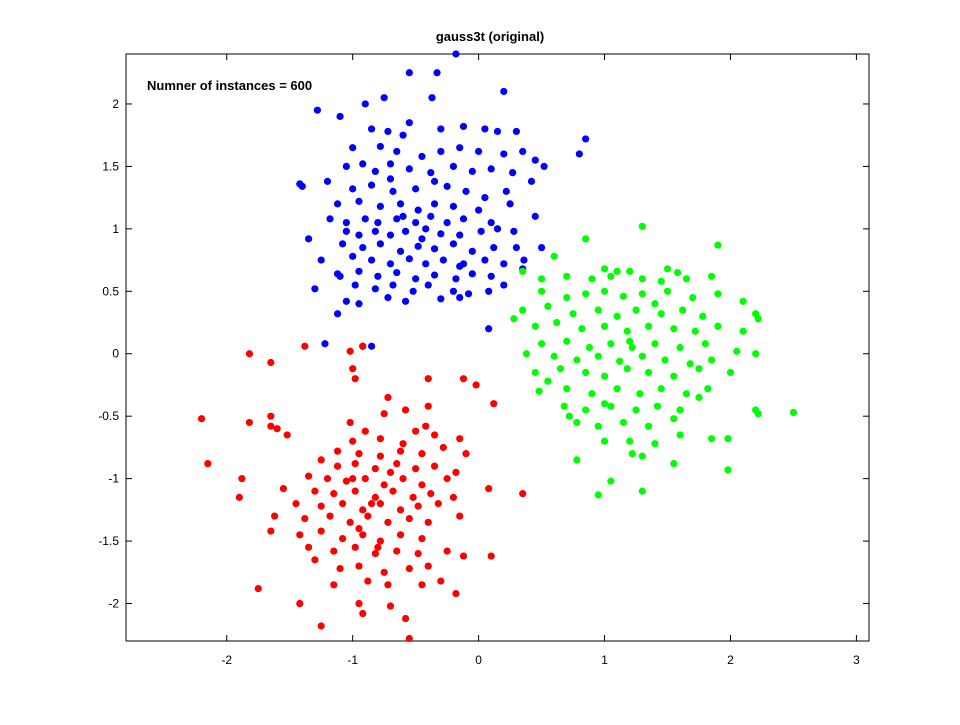 The height and width of the screenshot is (725, 960). What do you see at coordinates (108, 416) in the screenshot?
I see `y-tick-label: -0.5` at bounding box center [108, 416].